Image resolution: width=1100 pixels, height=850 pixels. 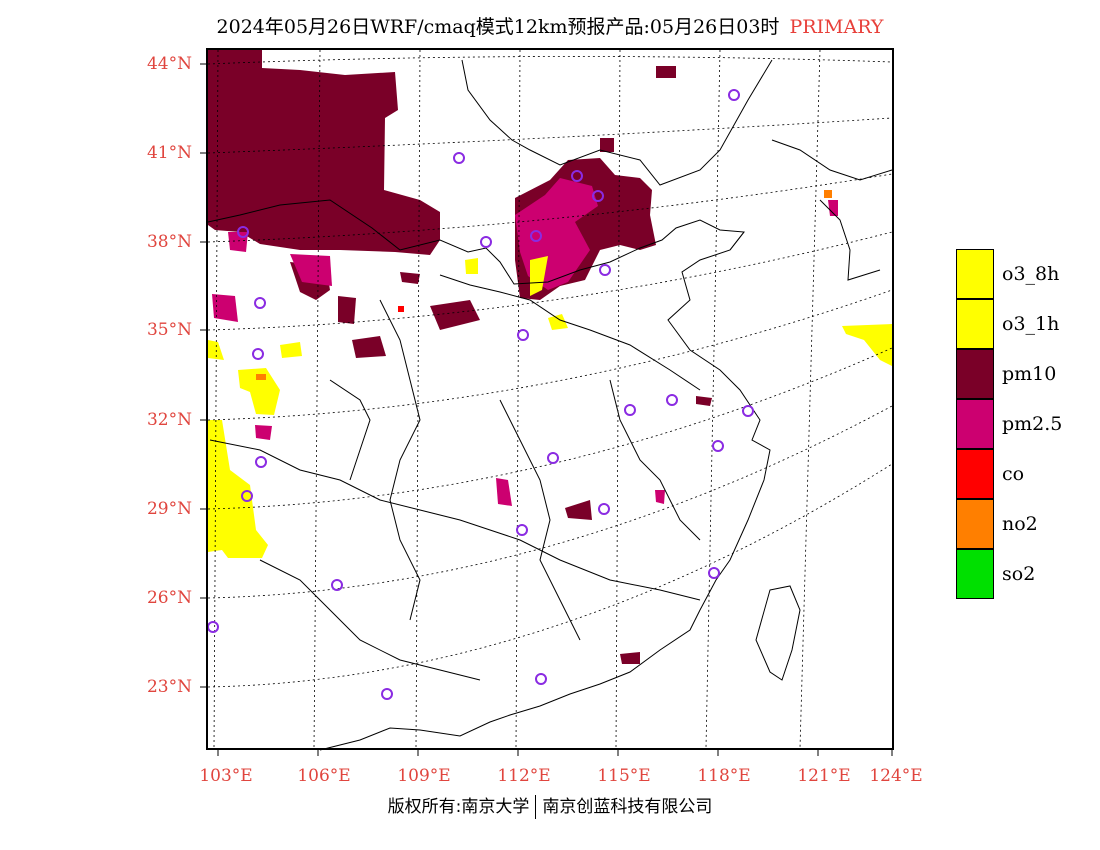 I want to click on lon-label-118e: 118°E, so click(x=724, y=776).